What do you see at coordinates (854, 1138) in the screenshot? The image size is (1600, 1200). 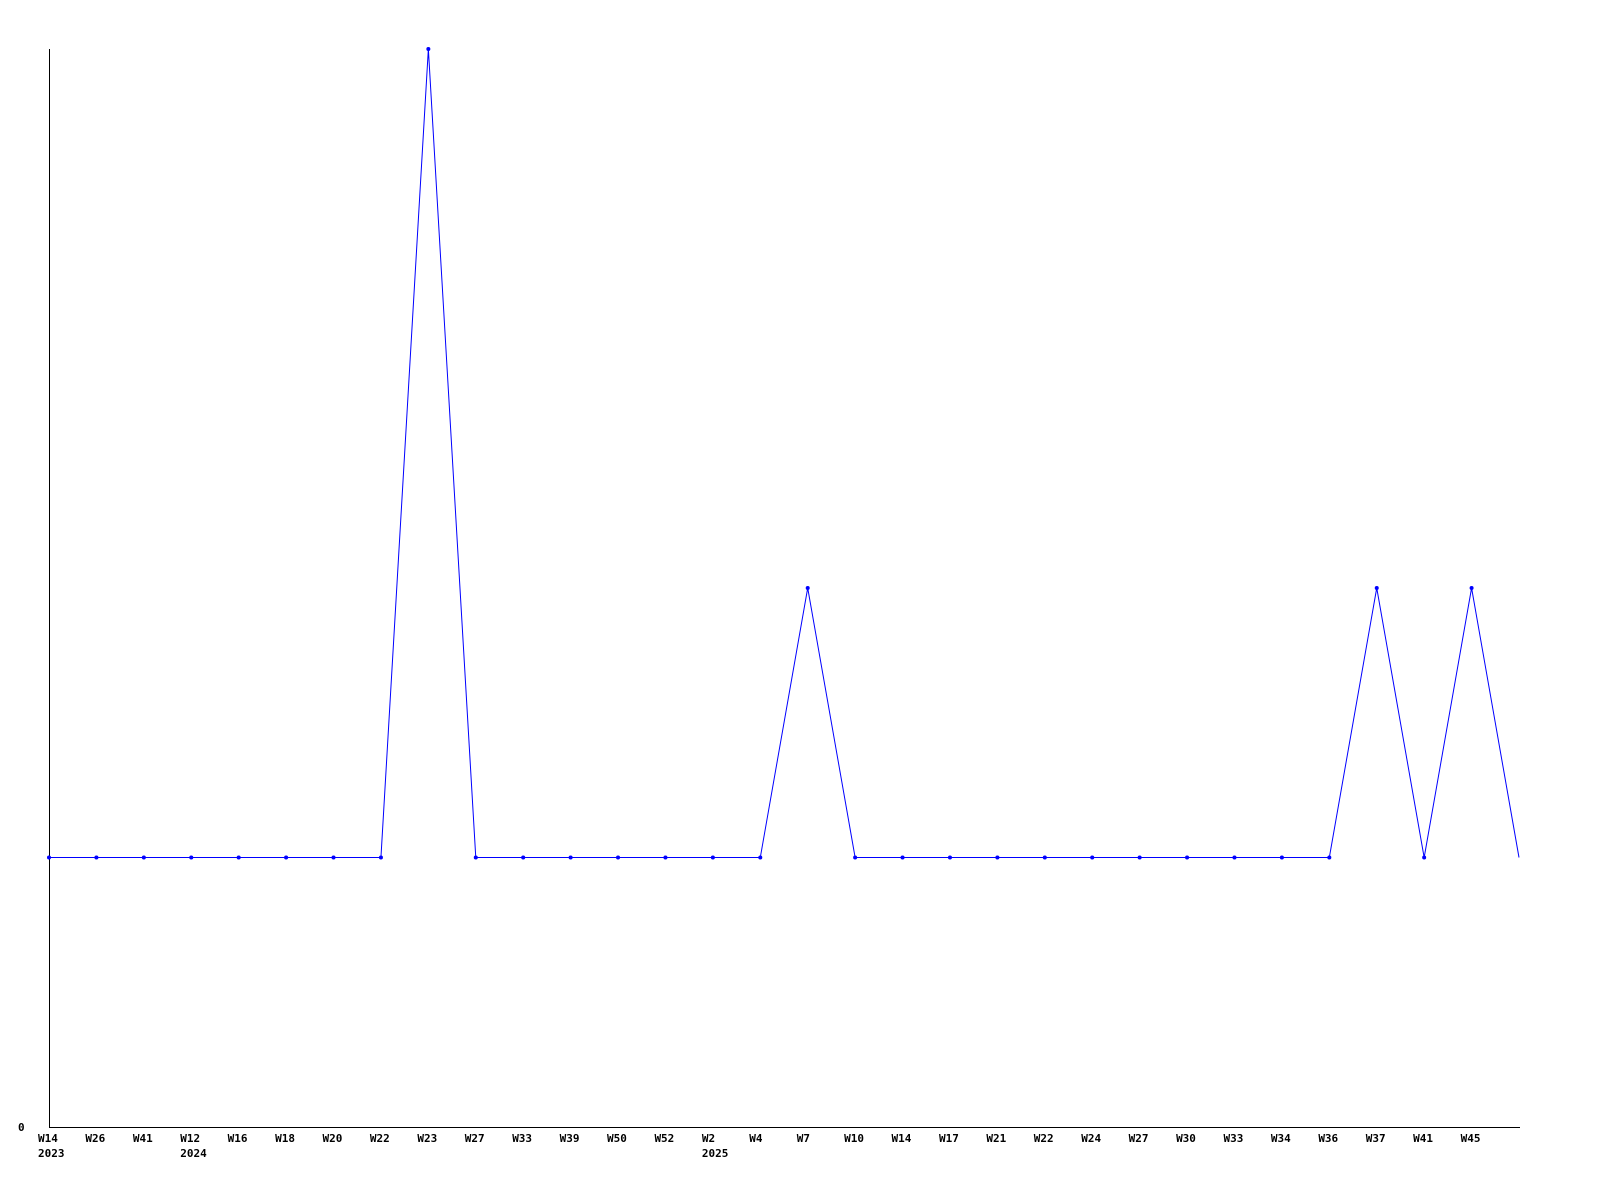 I see `x-tick-label: W10` at bounding box center [854, 1138].